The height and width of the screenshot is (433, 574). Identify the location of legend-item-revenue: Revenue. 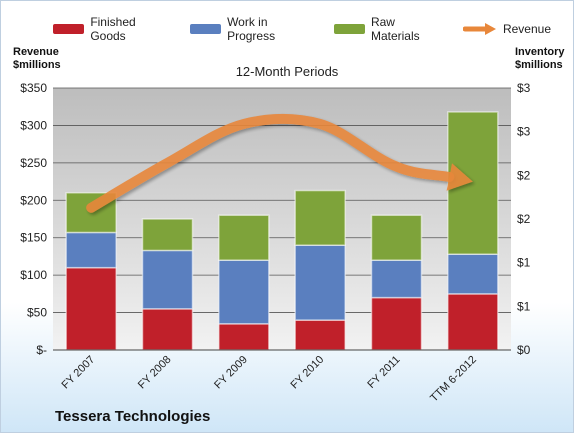
(506, 29).